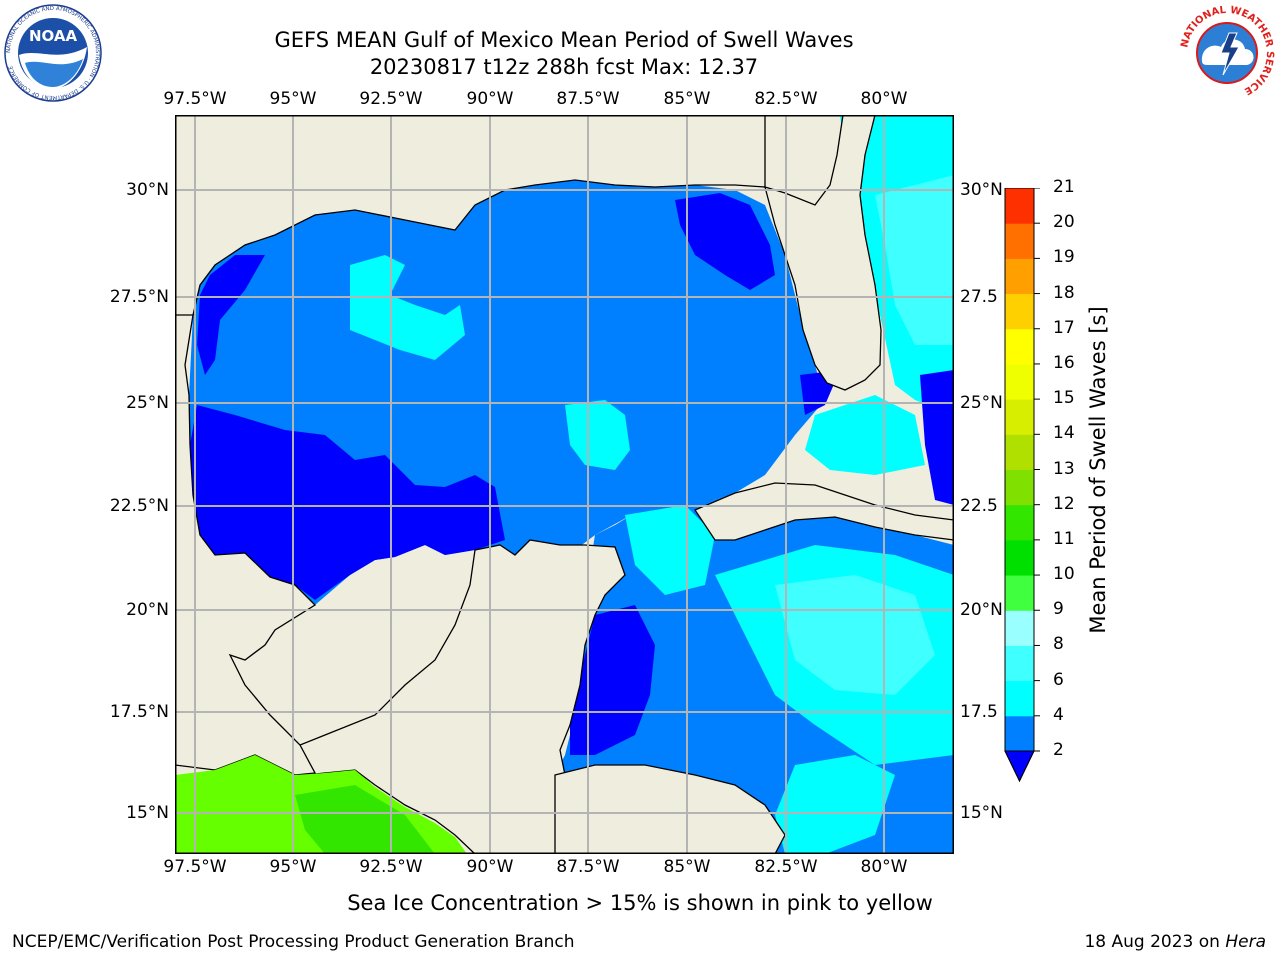  Describe the element at coordinates (1155, 942) in the screenshot. I see `footer-date: 18 Aug 2023 on` at that location.